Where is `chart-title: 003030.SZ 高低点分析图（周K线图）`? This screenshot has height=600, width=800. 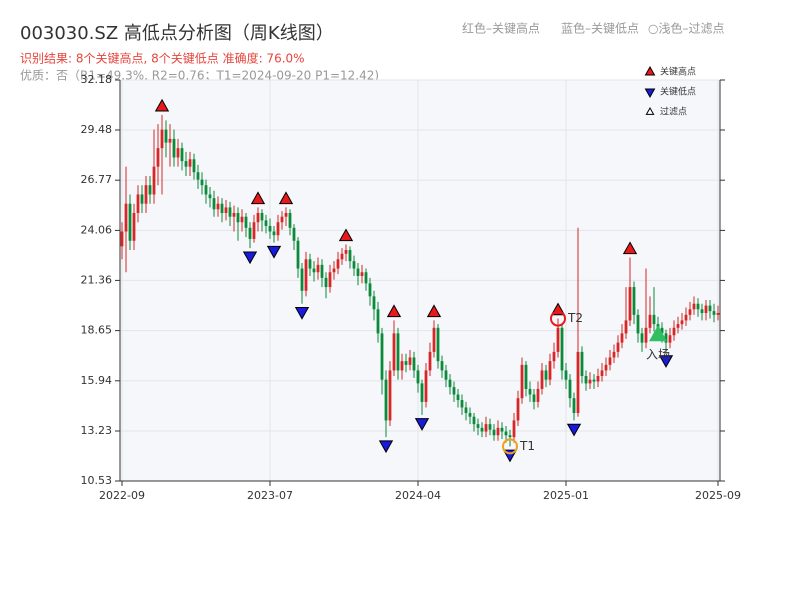
chart-title: 003030.SZ 高低点分析图（周K线图） is located at coordinates (177, 33).